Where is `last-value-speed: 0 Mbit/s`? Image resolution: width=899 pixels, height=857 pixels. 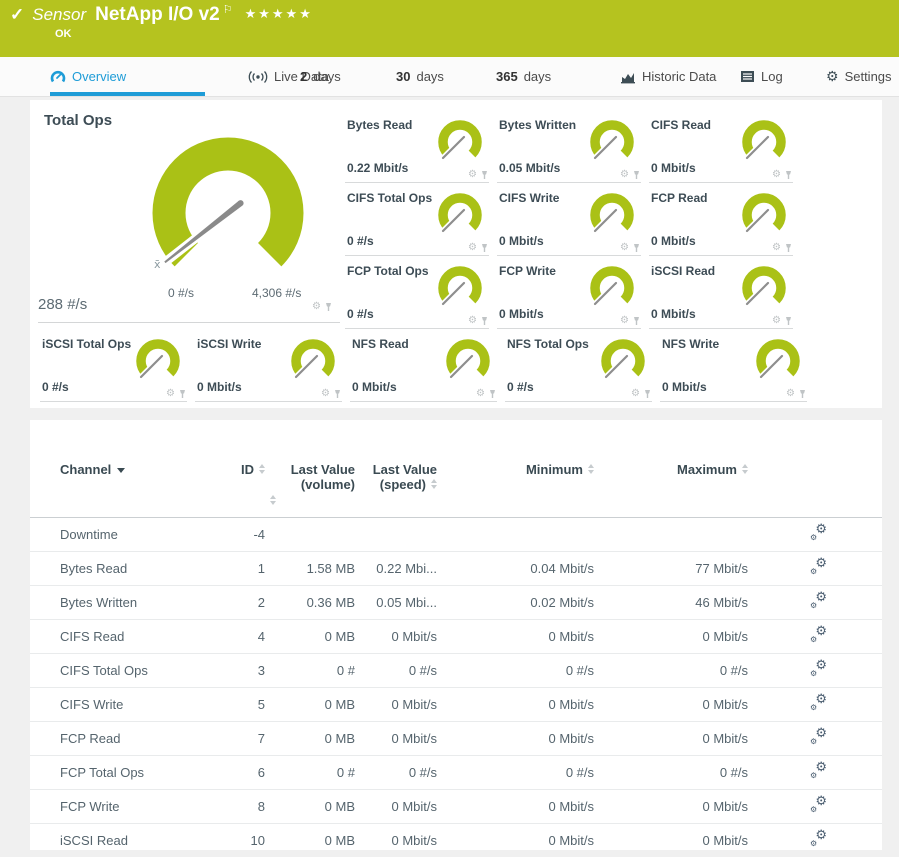
last-value-speed: 0 Mbit/s is located at coordinates (414, 704).